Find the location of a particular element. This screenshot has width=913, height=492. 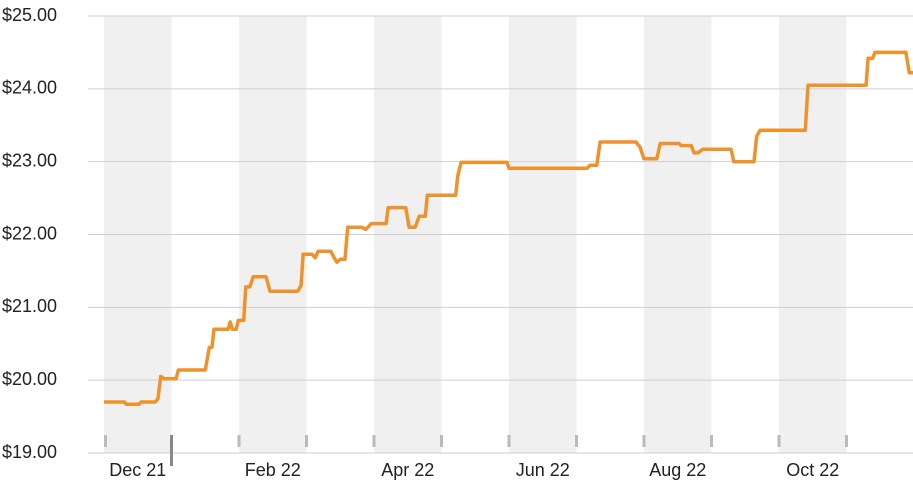

y-tick-label: $19.00 is located at coordinates (29, 452).